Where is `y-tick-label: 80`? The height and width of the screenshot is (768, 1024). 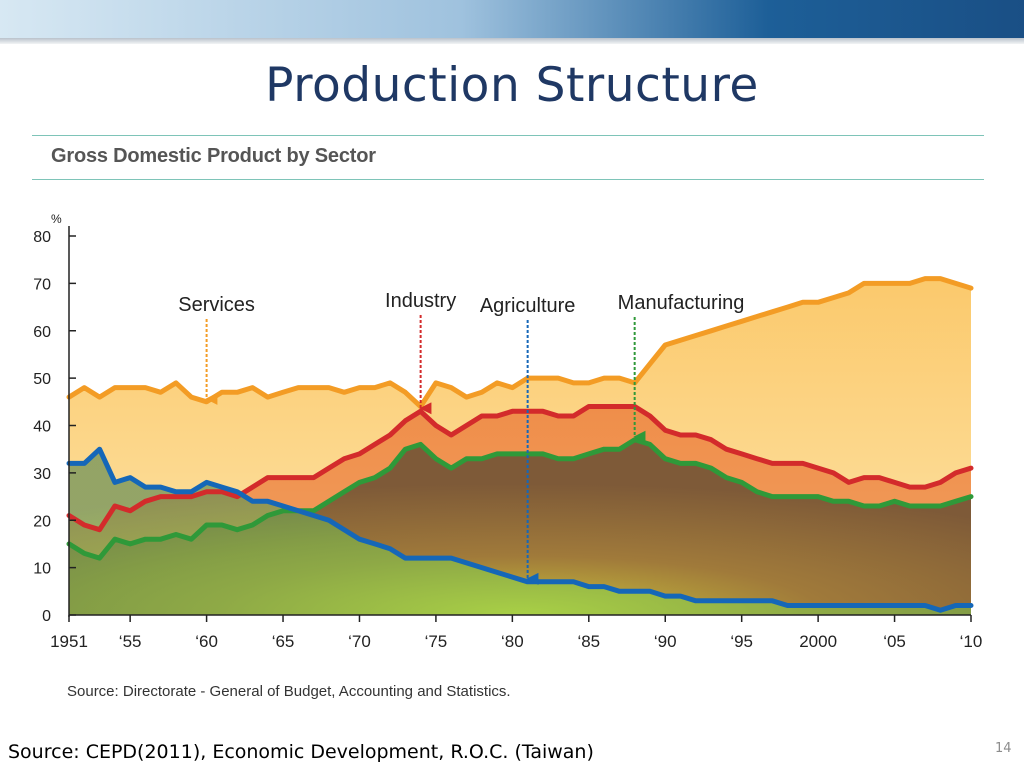
y-tick-label: 80 is located at coordinates (42, 237).